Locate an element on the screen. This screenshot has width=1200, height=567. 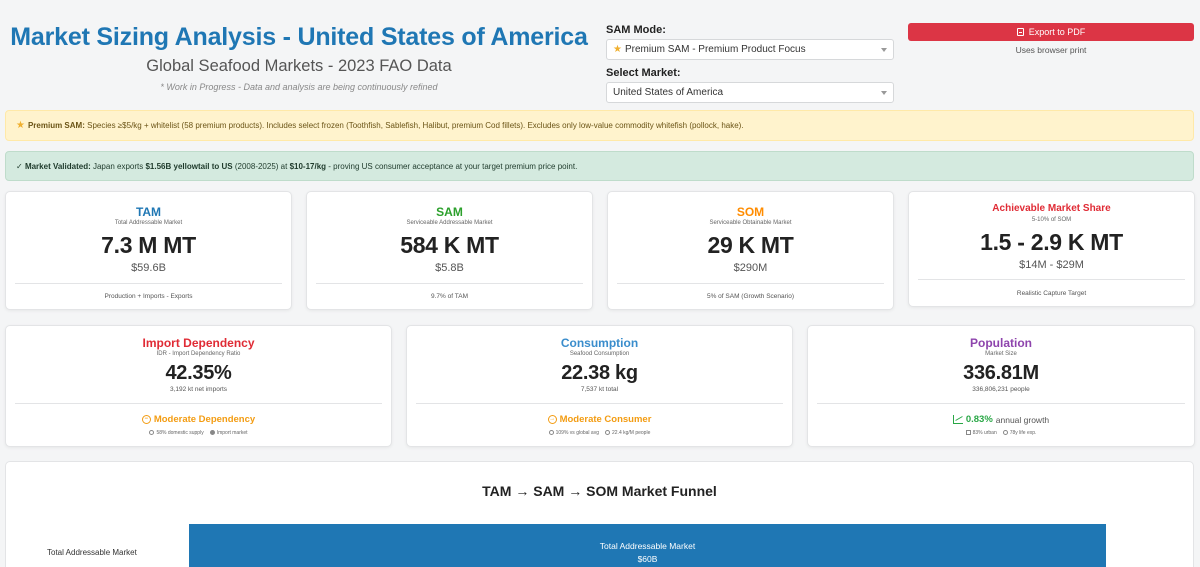
population-value: 336.81M is located at coordinates (1001, 373).